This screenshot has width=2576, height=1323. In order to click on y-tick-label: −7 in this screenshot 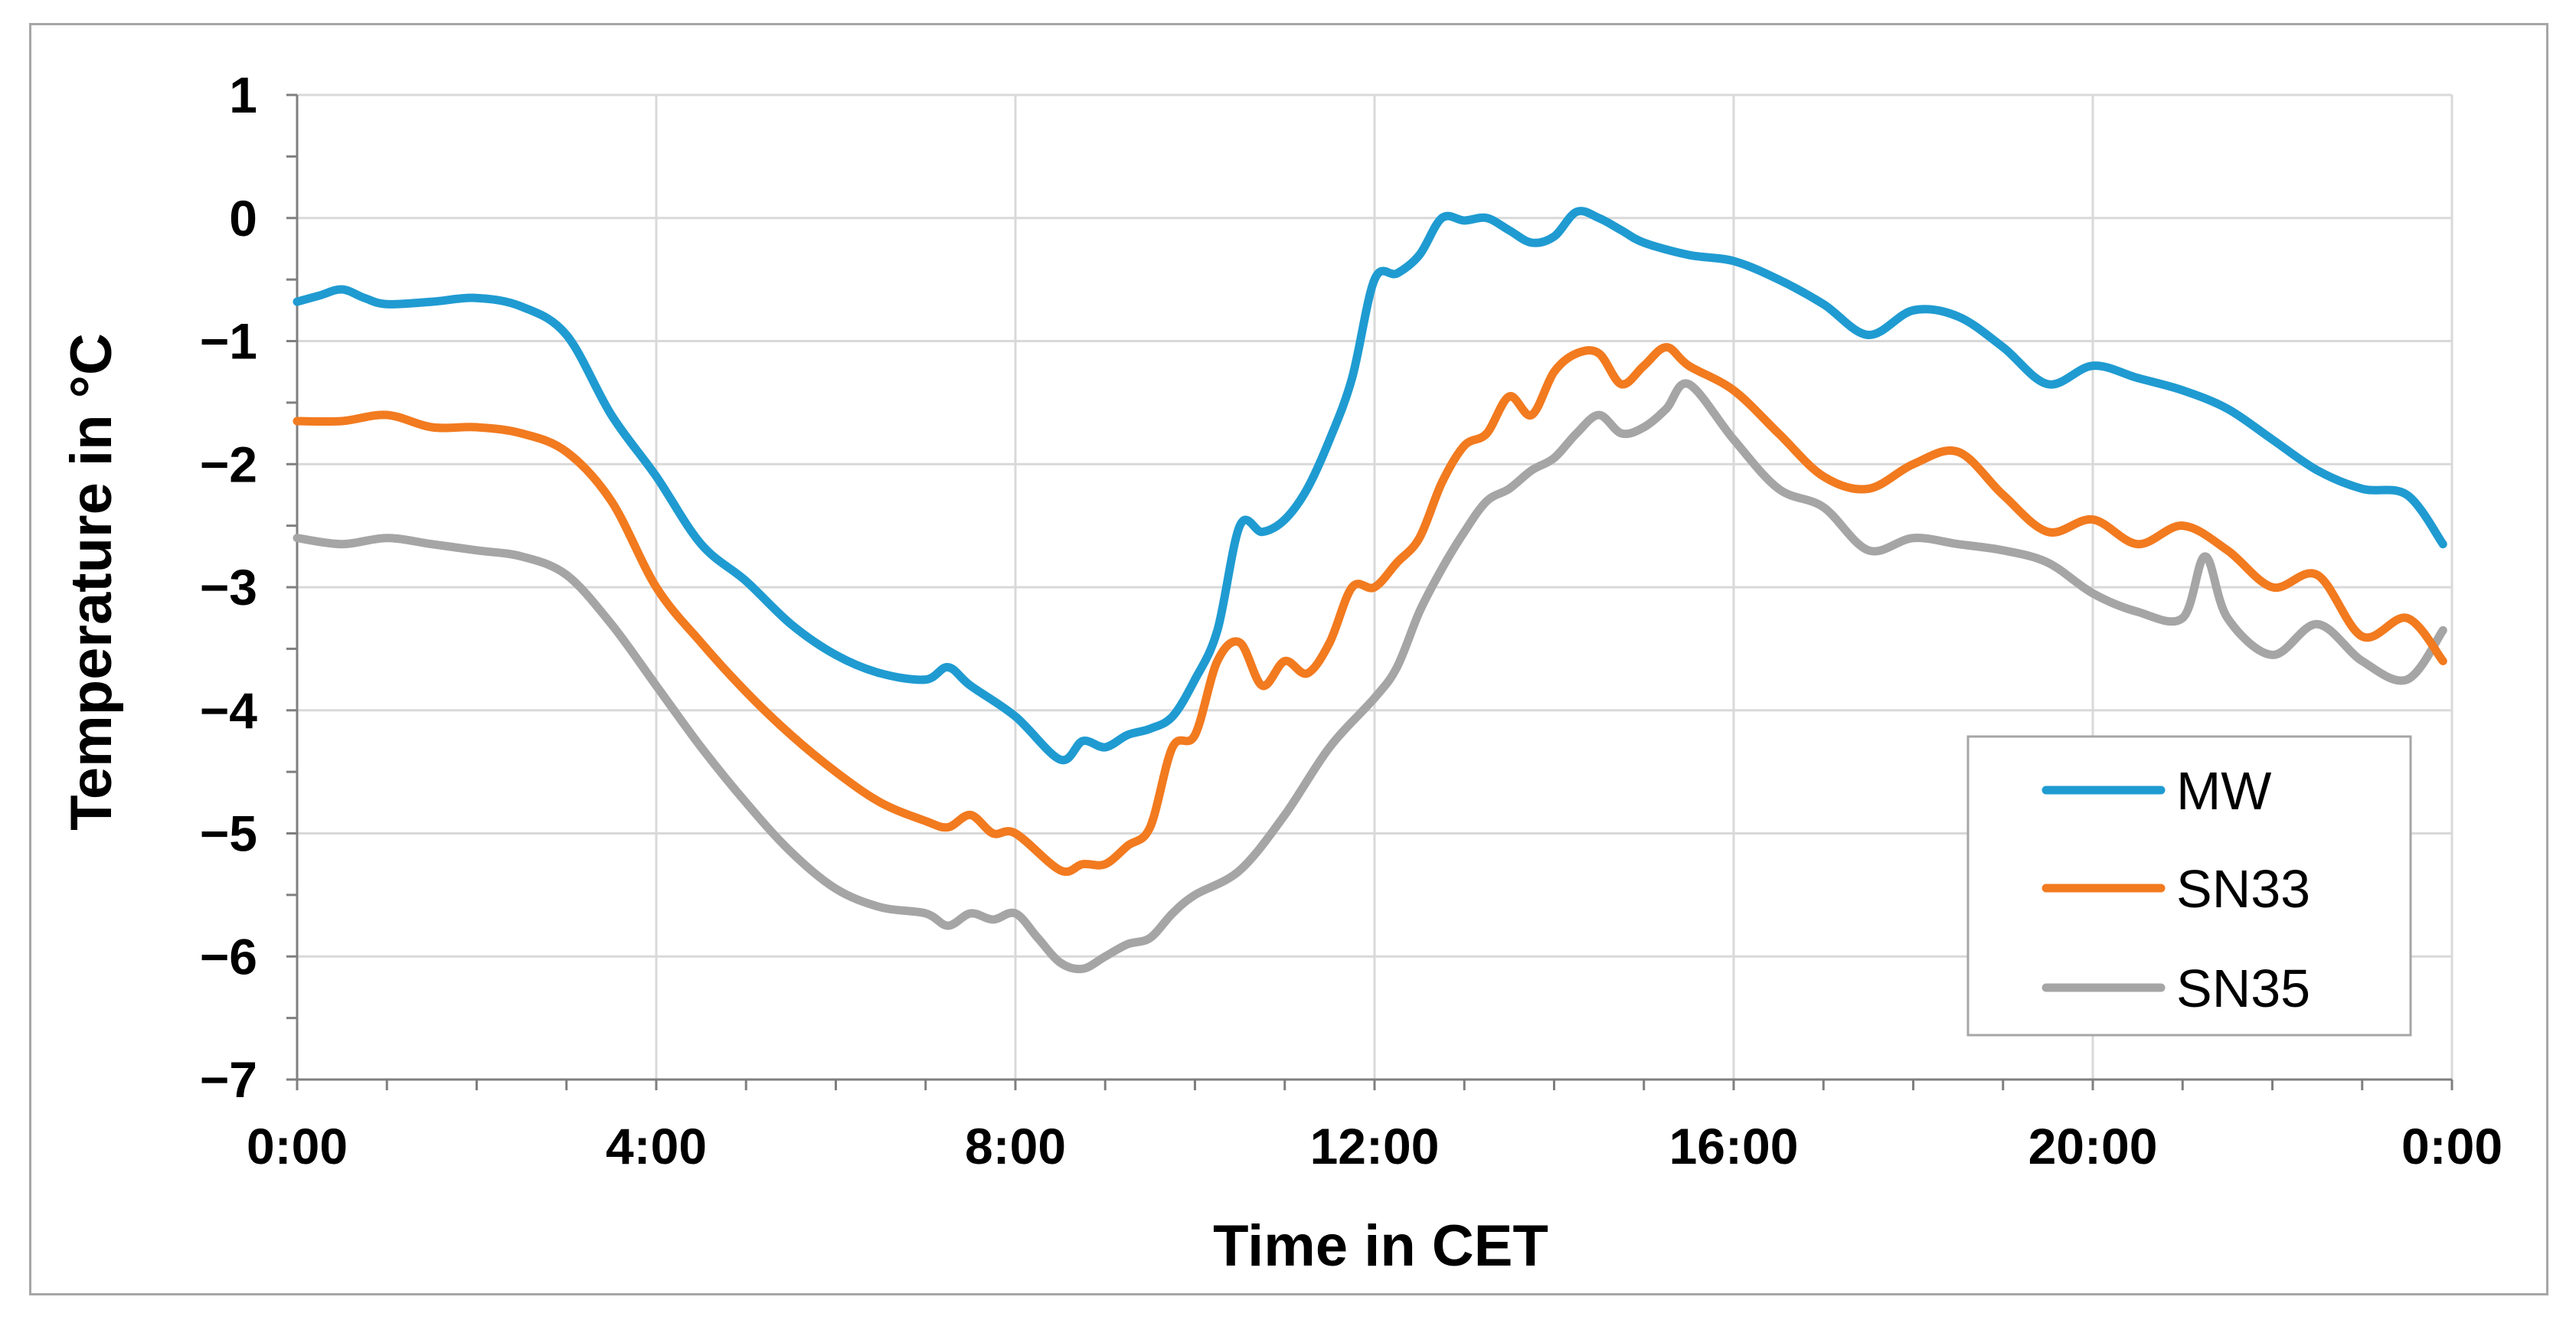, I will do `click(228, 1079)`.